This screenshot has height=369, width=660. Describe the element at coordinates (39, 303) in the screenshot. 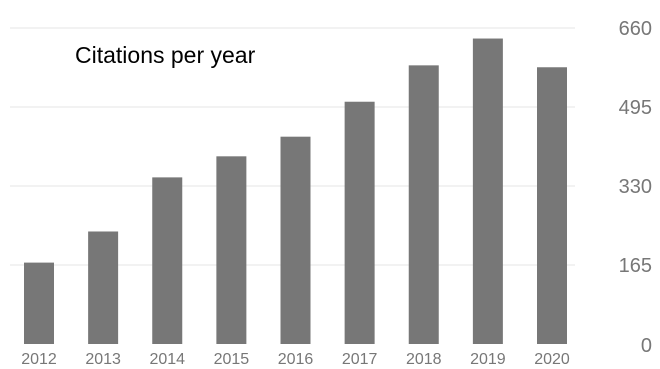

I see `bar-2012` at that location.